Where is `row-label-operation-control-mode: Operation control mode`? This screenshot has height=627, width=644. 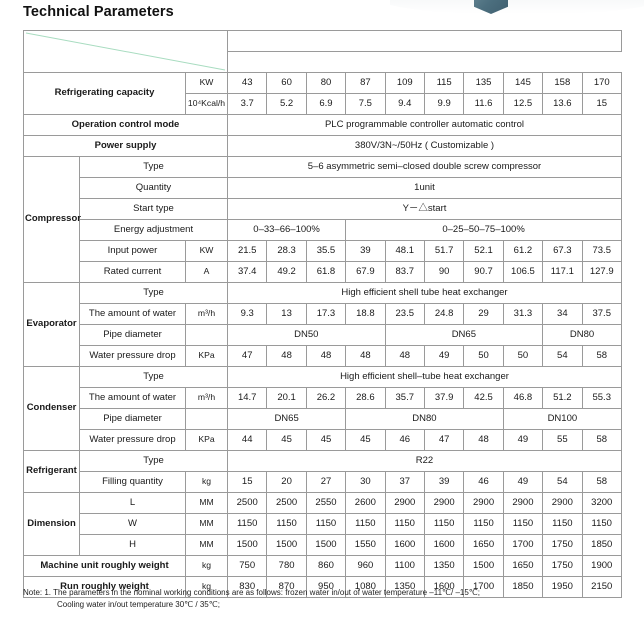
row-label-operation-control-mode: Operation control mode is located at coordinates (125, 125).